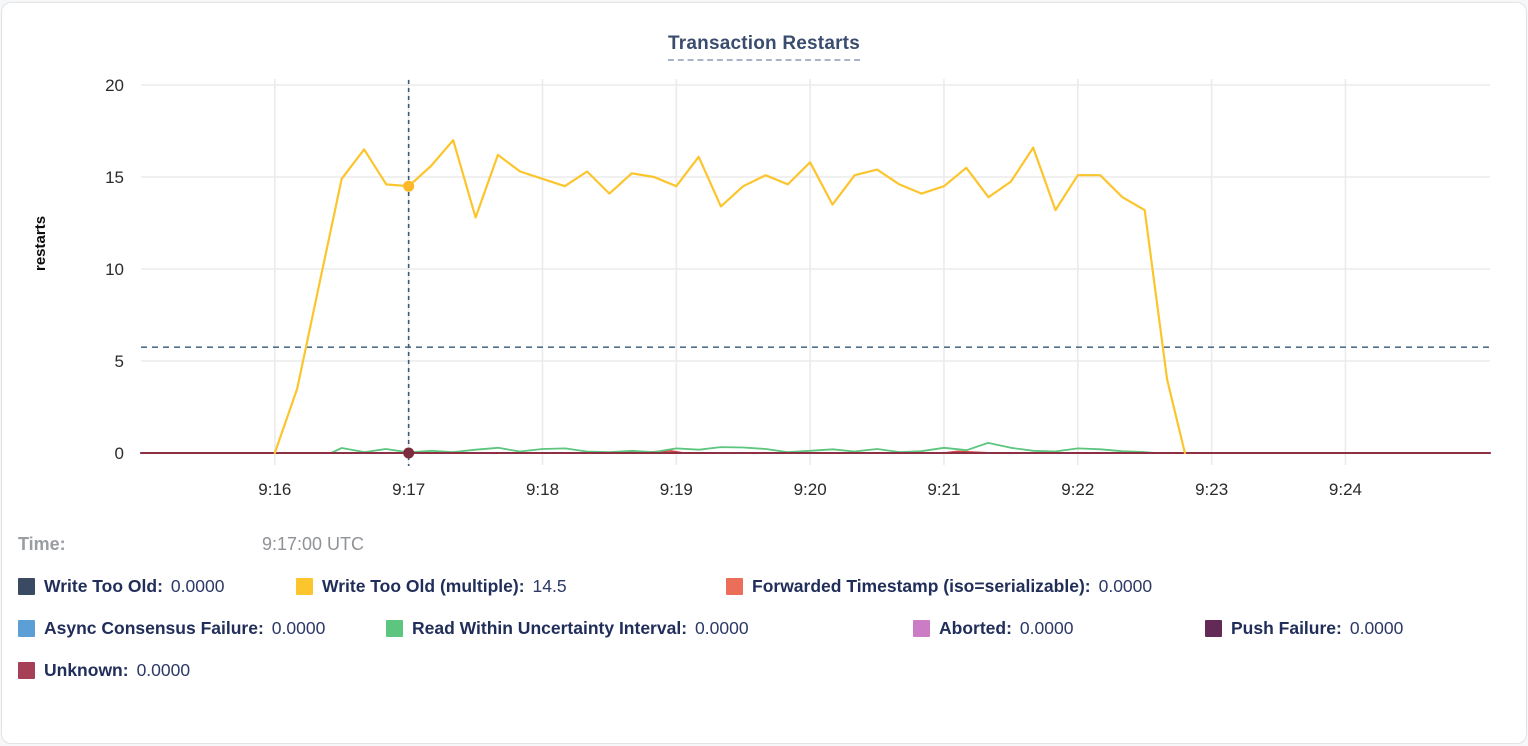  I want to click on x-tick-label: 9:24, so click(1345, 489).